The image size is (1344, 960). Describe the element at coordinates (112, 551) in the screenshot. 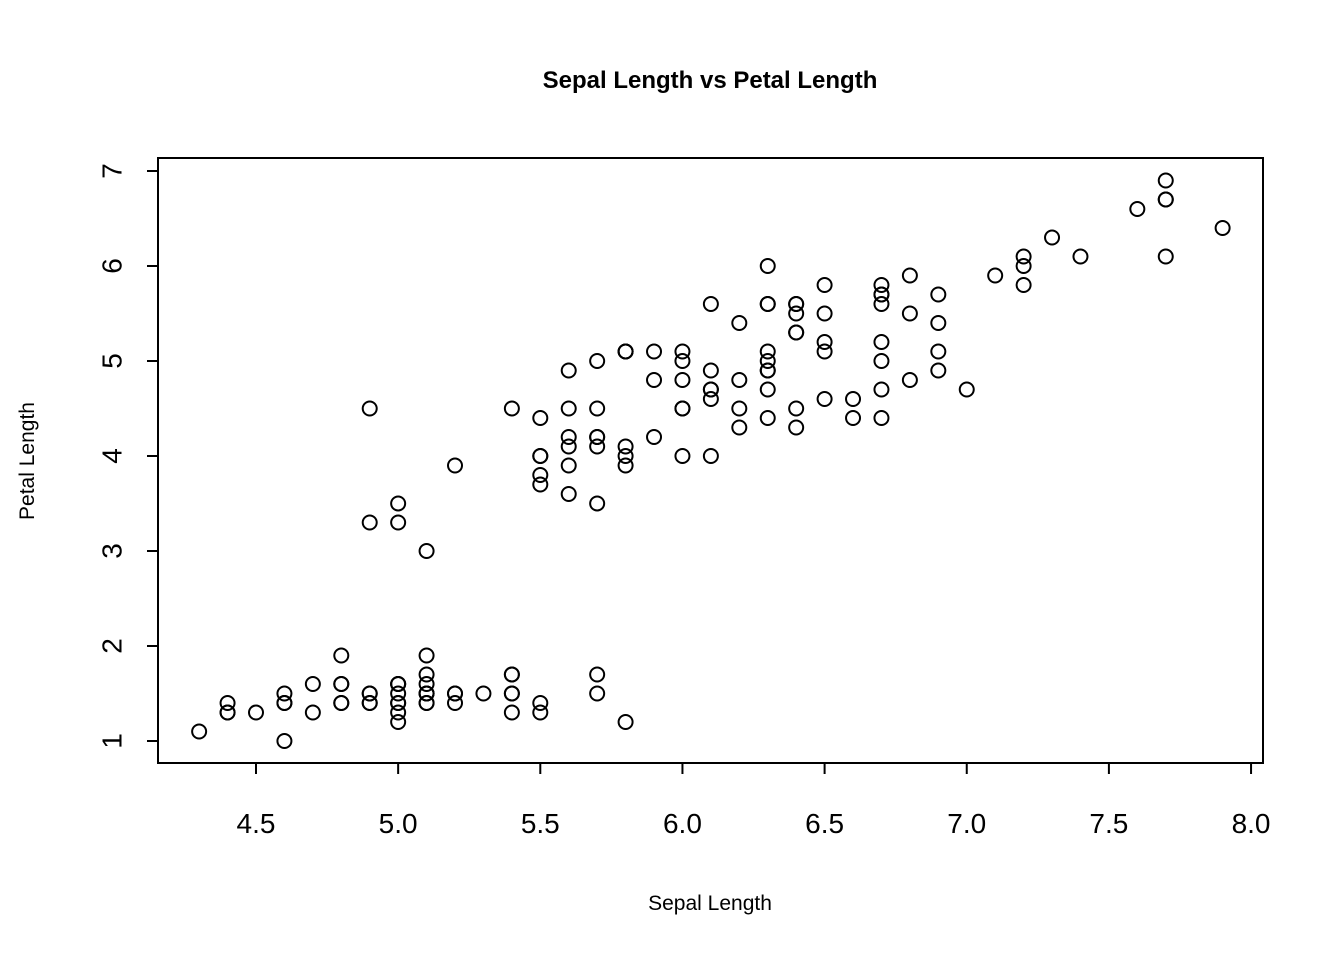

I see `y-tick-label: 3` at that location.